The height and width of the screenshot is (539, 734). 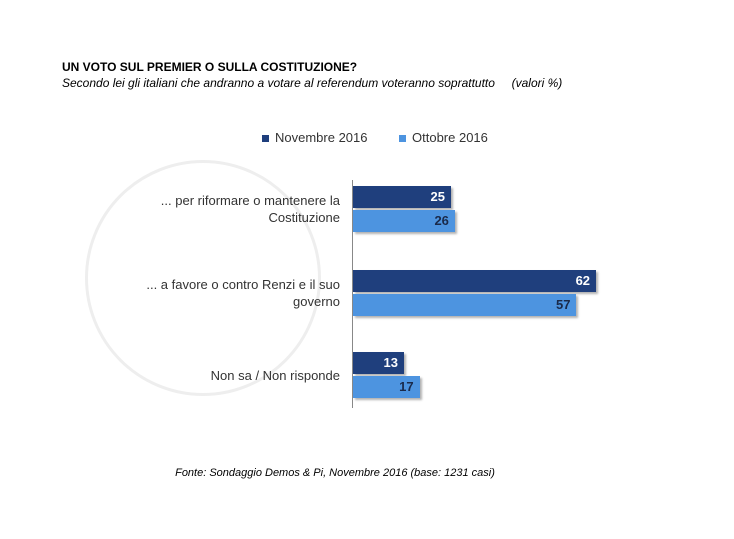 What do you see at coordinates (441, 220) in the screenshot?
I see `value-label: 26` at bounding box center [441, 220].